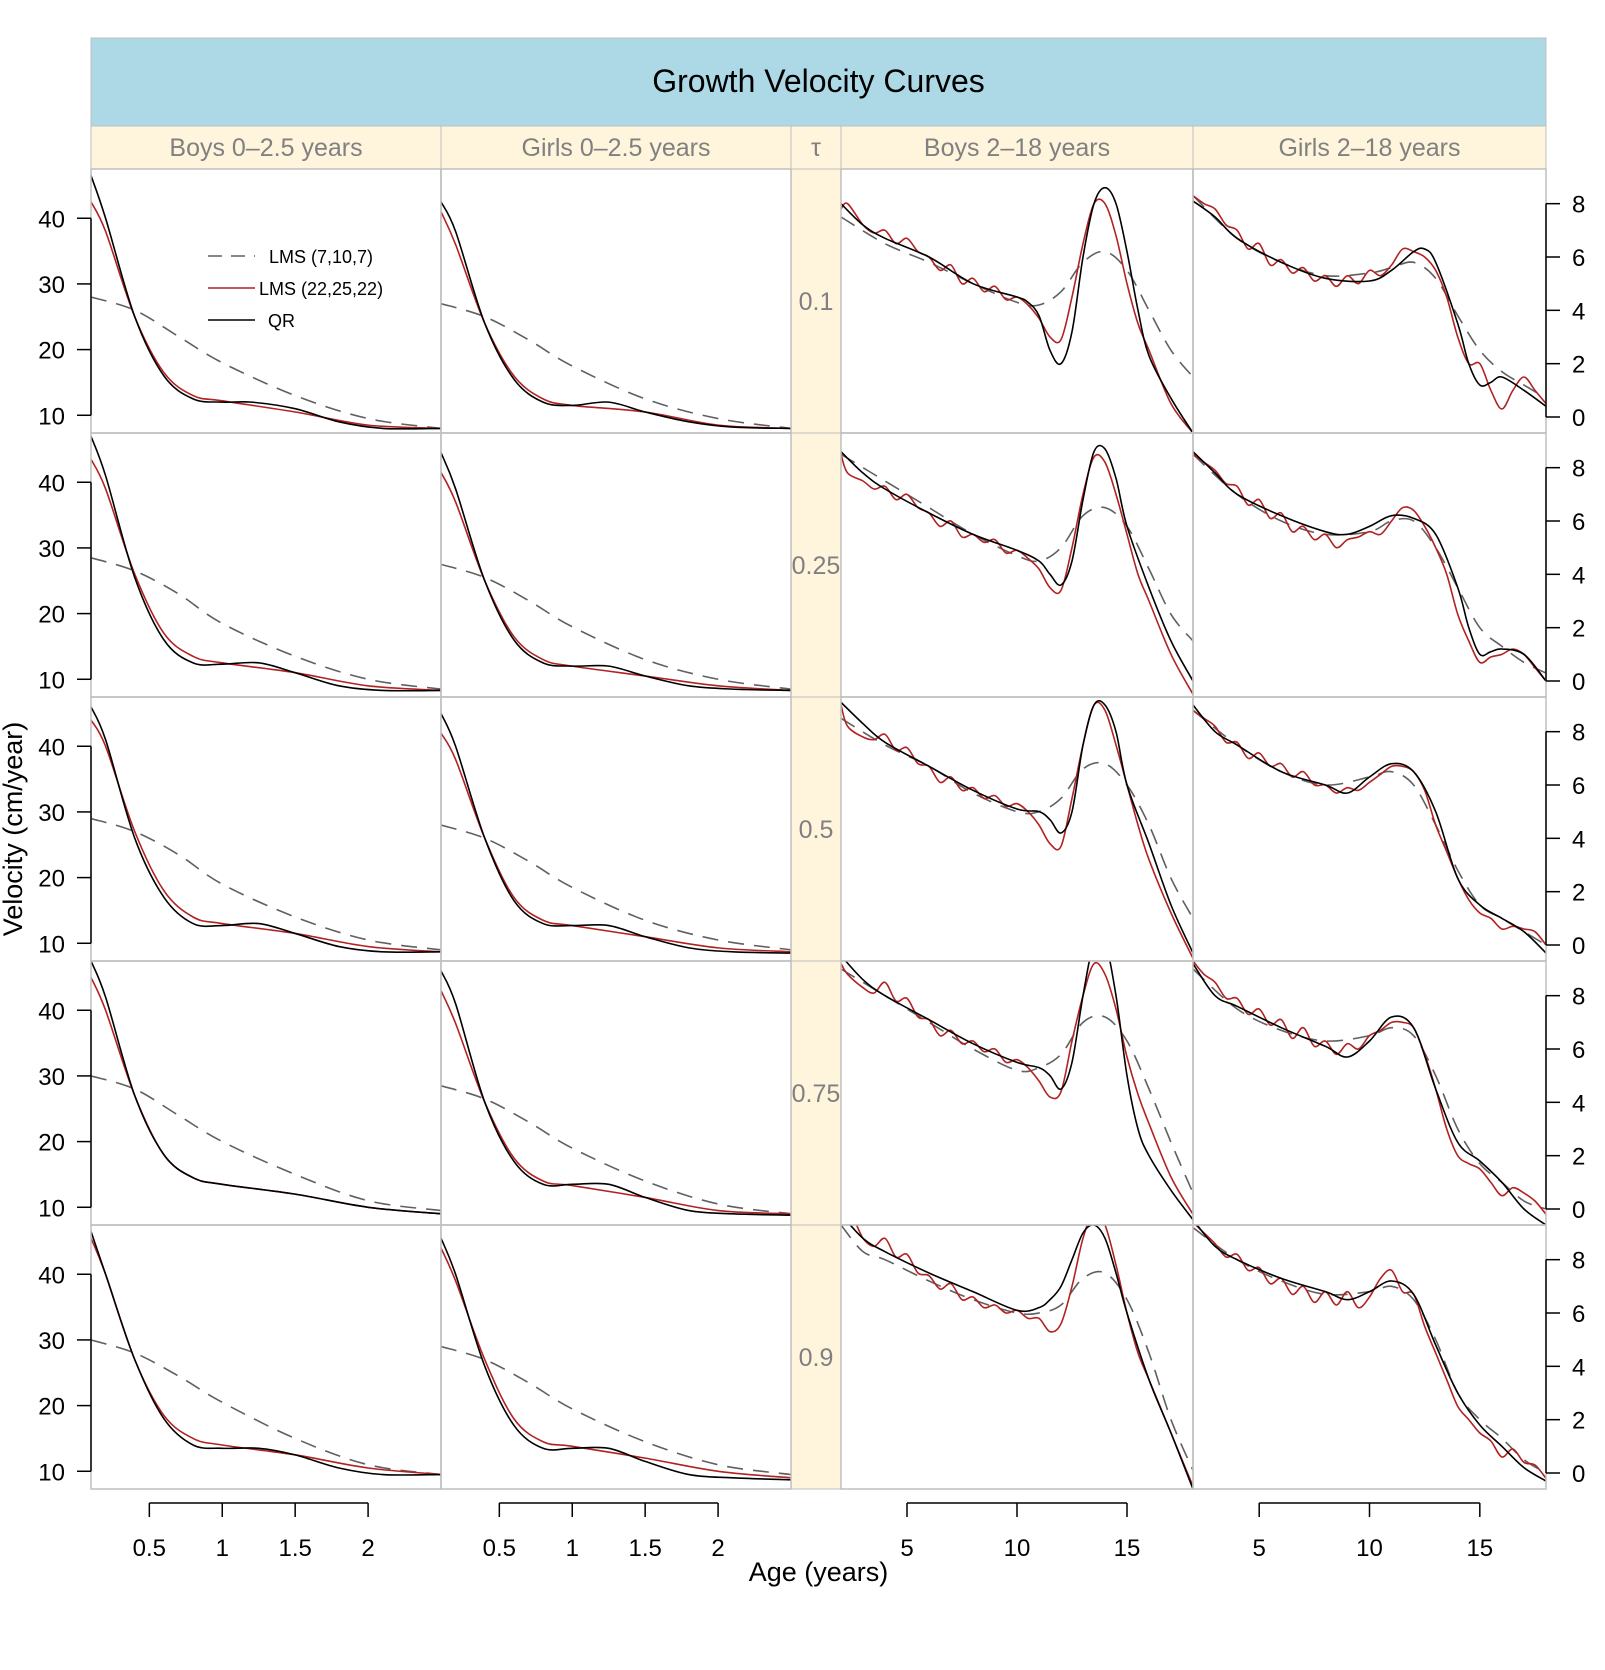  What do you see at coordinates (149, 1548) in the screenshot?
I see `bottom-tick-label: 0.5` at bounding box center [149, 1548].